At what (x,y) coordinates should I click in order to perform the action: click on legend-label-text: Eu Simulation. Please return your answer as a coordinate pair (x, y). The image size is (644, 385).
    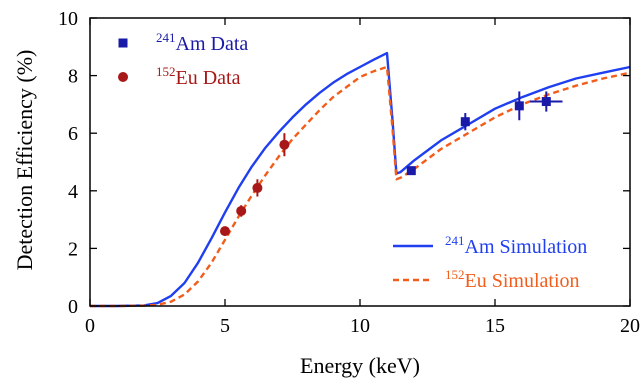
    Looking at the image, I should click on (522, 281).